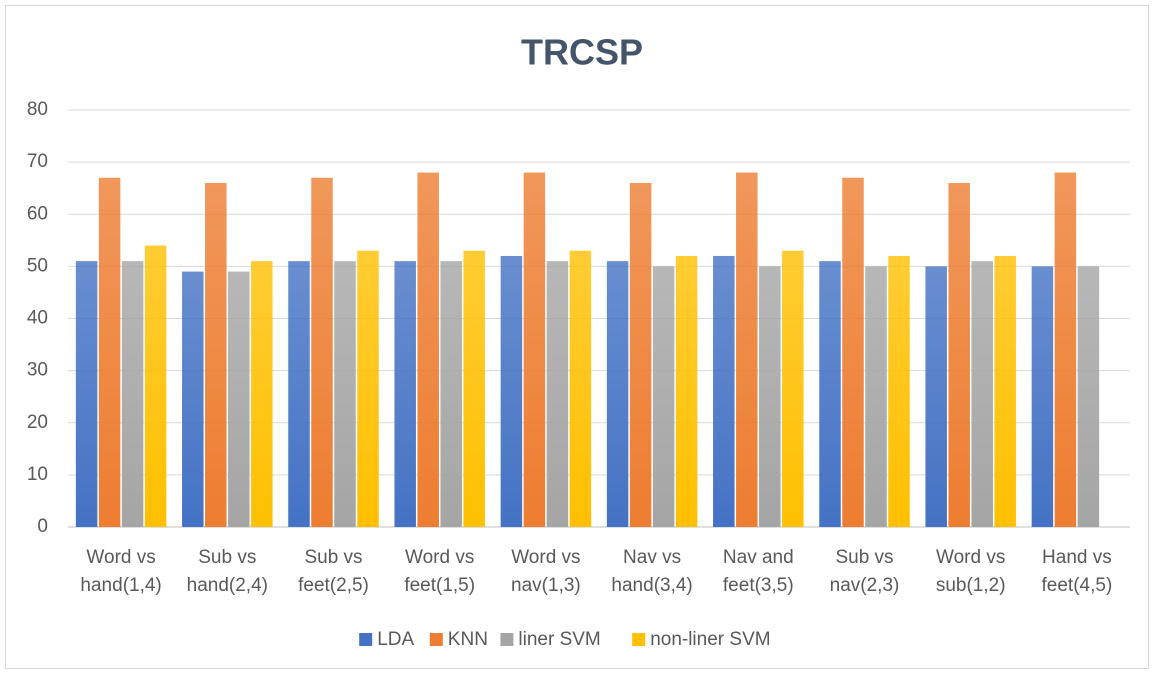  Describe the element at coordinates (971, 571) in the screenshot. I see `x-tick-label: Word vs sub(1,2)` at that location.